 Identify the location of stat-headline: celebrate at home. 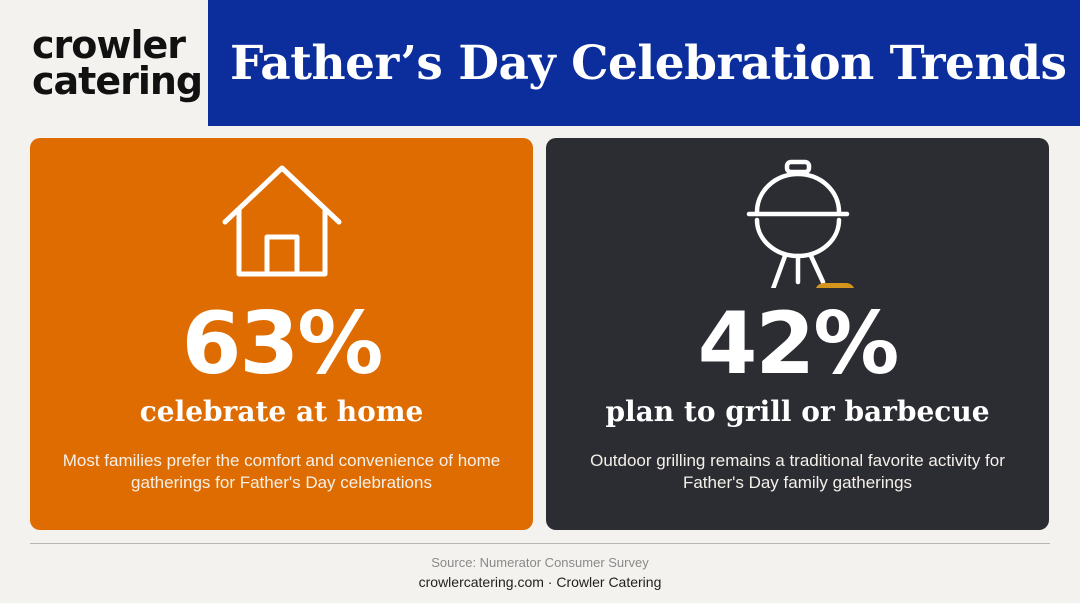
(281, 411).